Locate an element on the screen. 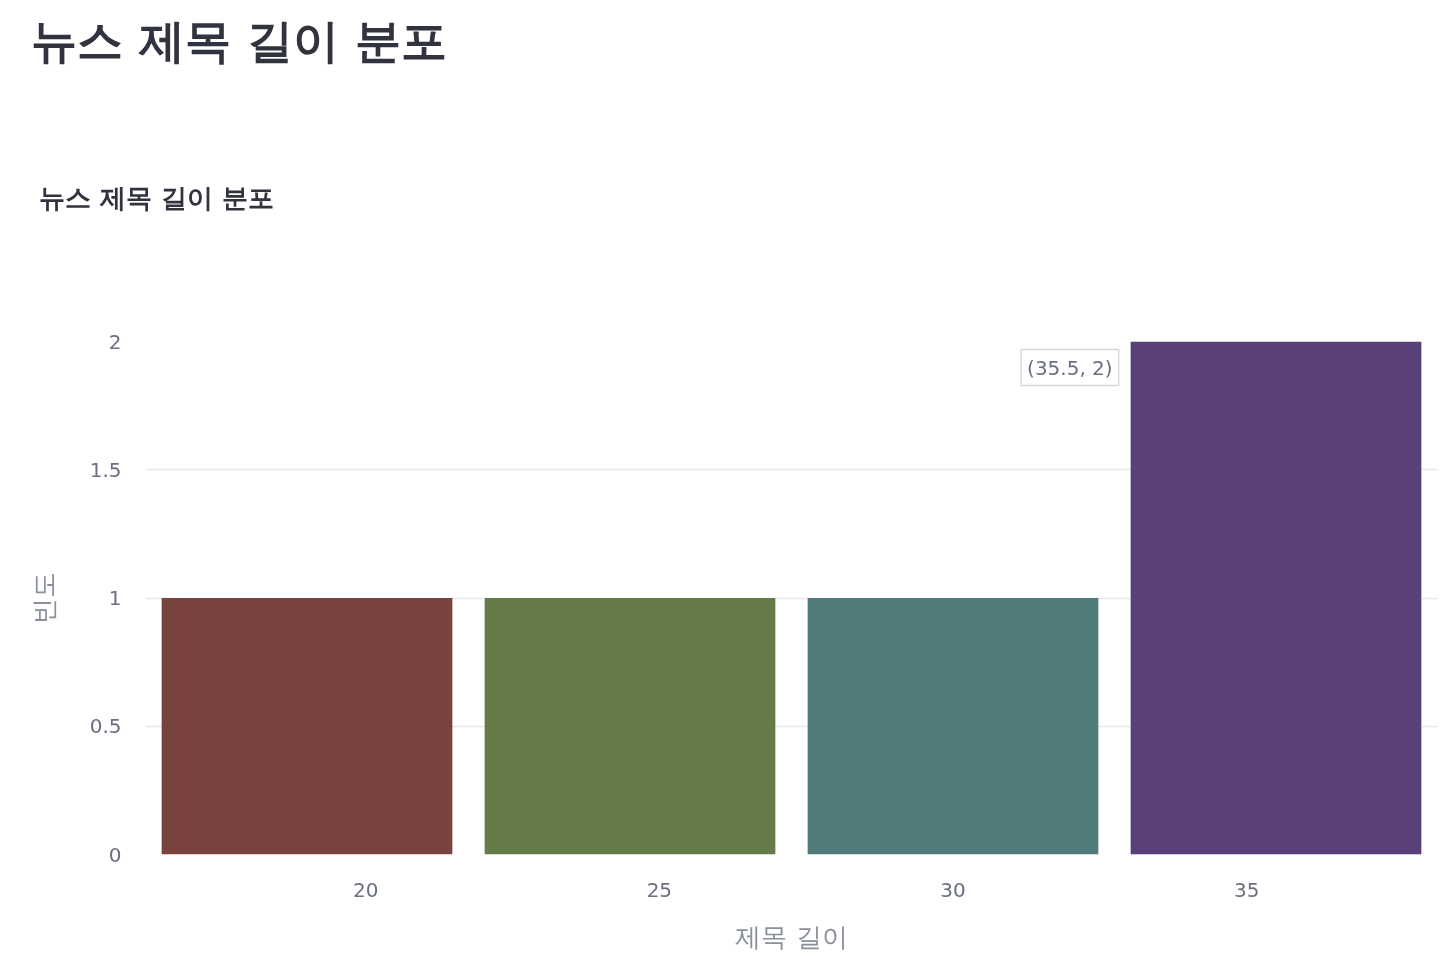 The width and height of the screenshot is (1456, 965). y-tick-label: 1.5 is located at coordinates (105, 469).